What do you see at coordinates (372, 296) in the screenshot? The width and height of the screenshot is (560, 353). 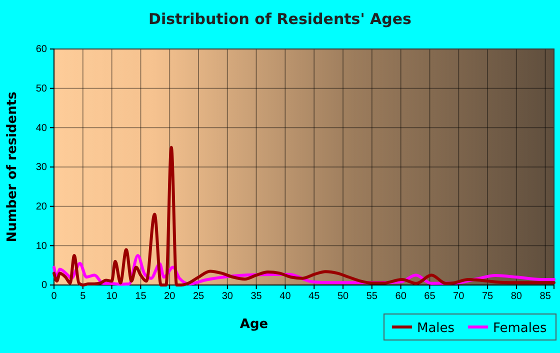 I see `x-tick-label: 55` at bounding box center [372, 296].